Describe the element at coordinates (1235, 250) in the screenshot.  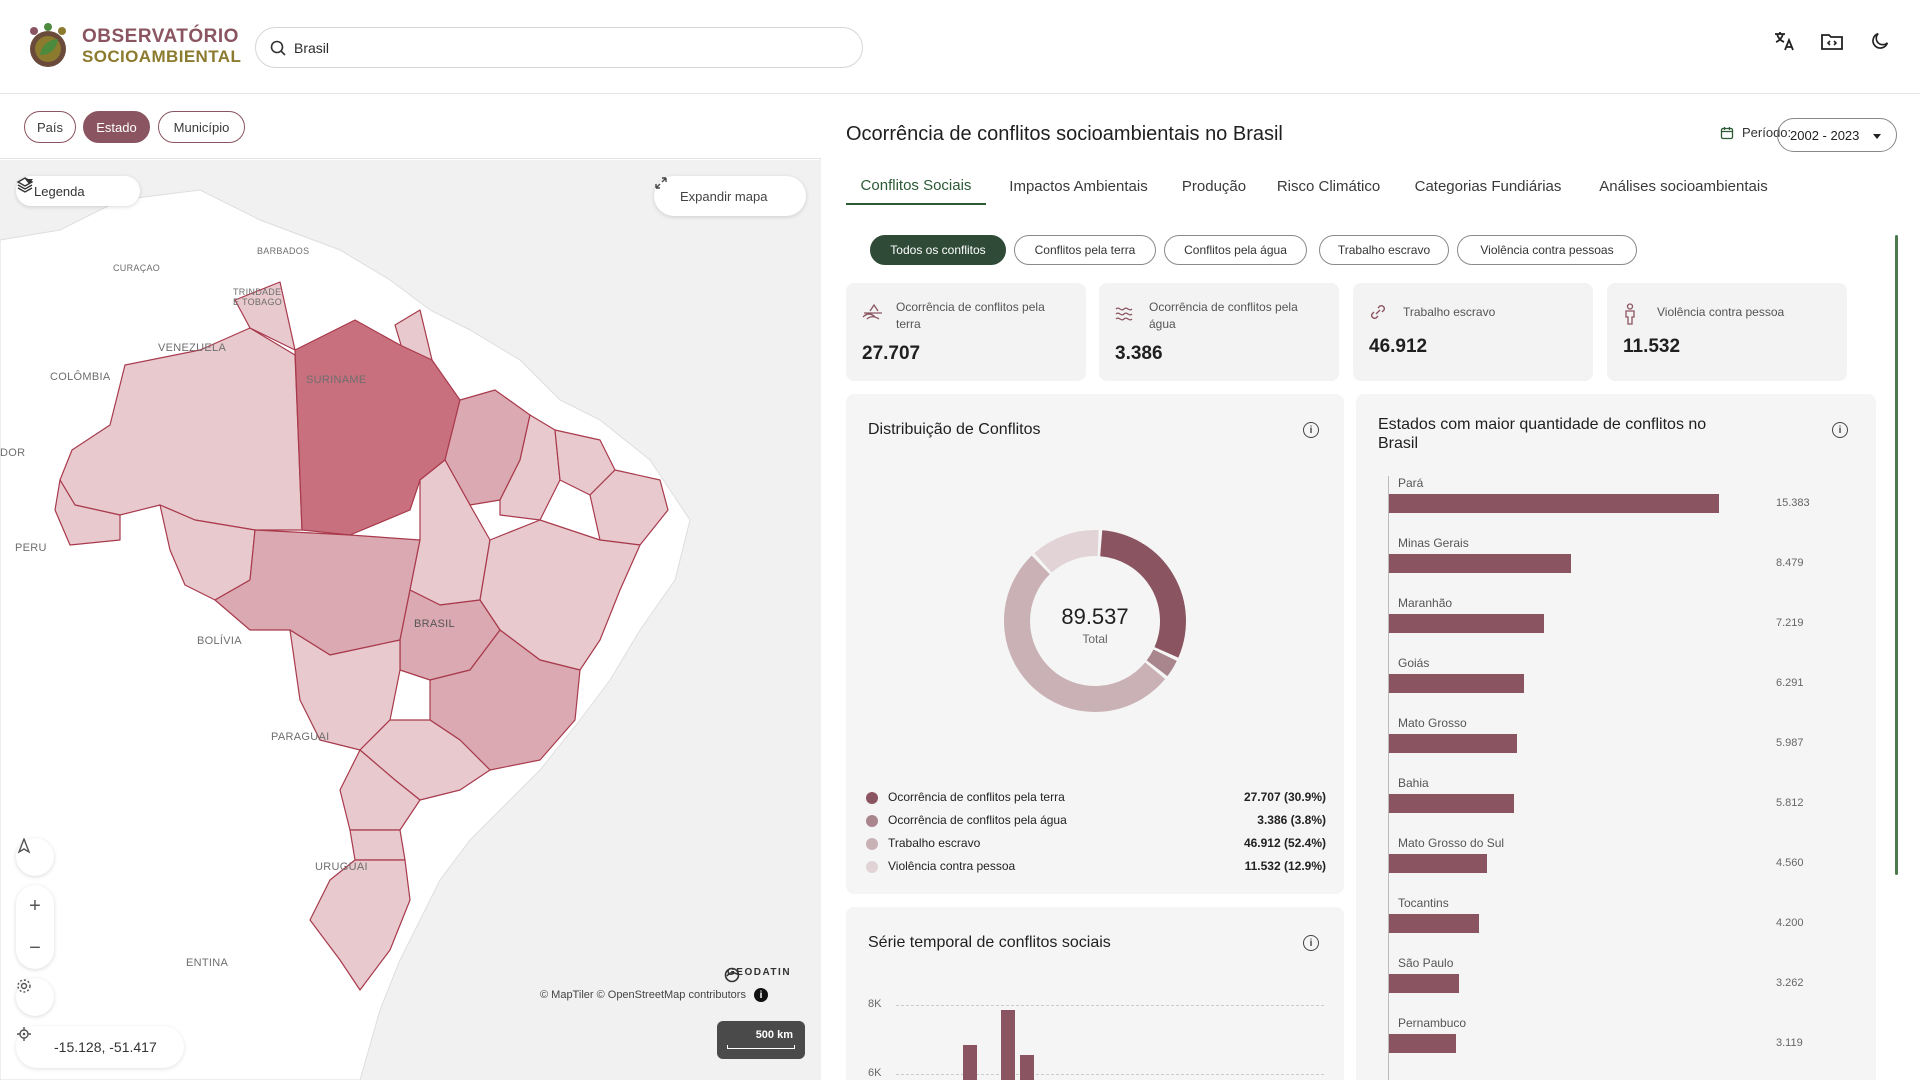
I see `chip-conflitos-agua: Conflitos pela água` at that location.